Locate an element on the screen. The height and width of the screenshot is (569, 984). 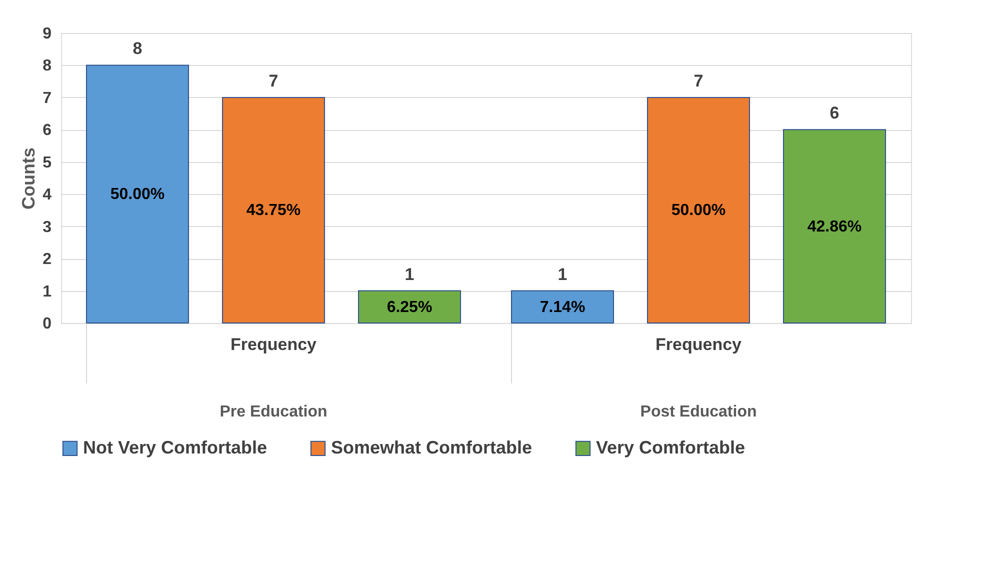
y-tick-label: 9 is located at coordinates (47, 34).